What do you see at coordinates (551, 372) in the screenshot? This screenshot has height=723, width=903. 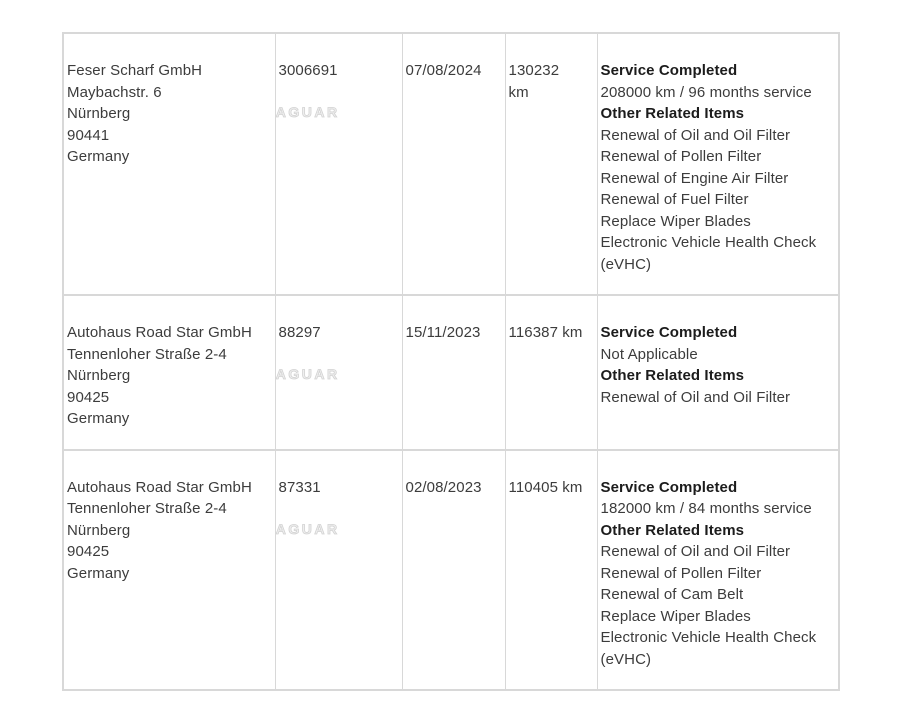 I see `odometer-cell: 116387 km` at bounding box center [551, 372].